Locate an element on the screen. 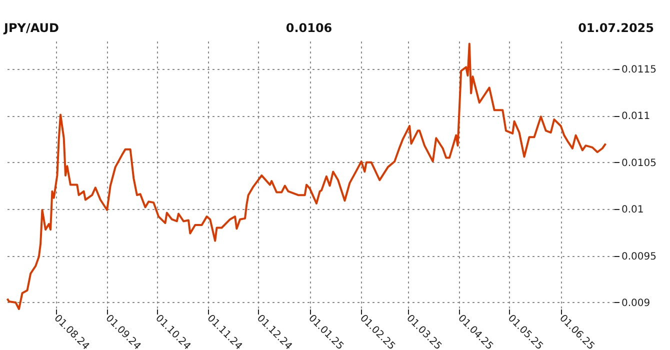 This screenshot has width=670, height=350. y-tick-label: 0.011 is located at coordinates (636, 116).